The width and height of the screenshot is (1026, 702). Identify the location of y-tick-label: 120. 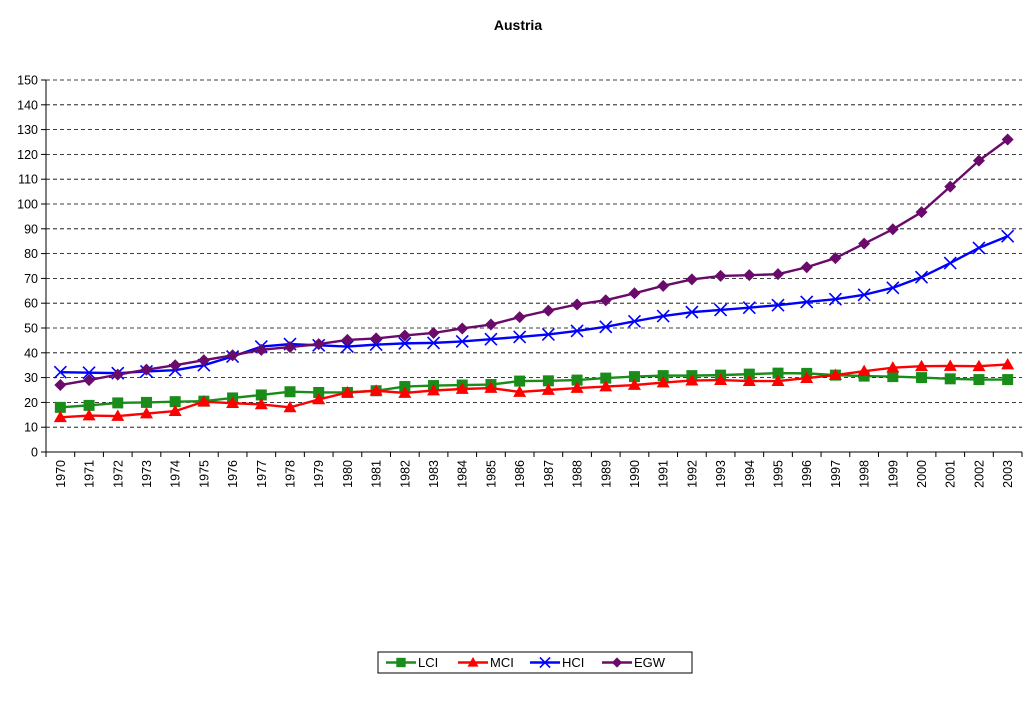
(27, 155).